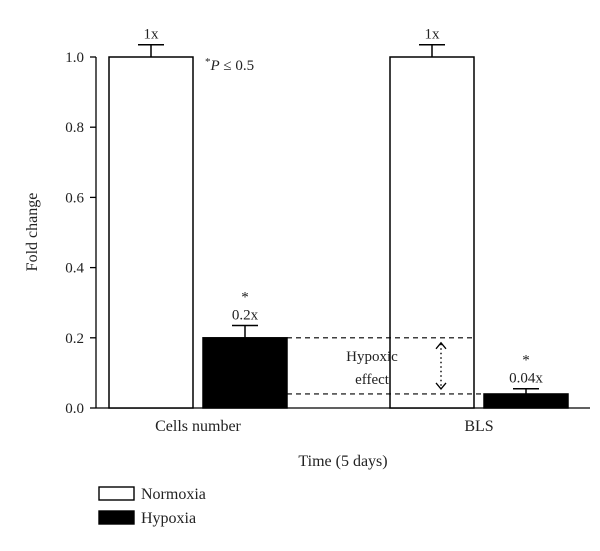 This screenshot has width=600, height=551. I want to click on significance-note: *P ≤ 0.5, so click(229, 65).